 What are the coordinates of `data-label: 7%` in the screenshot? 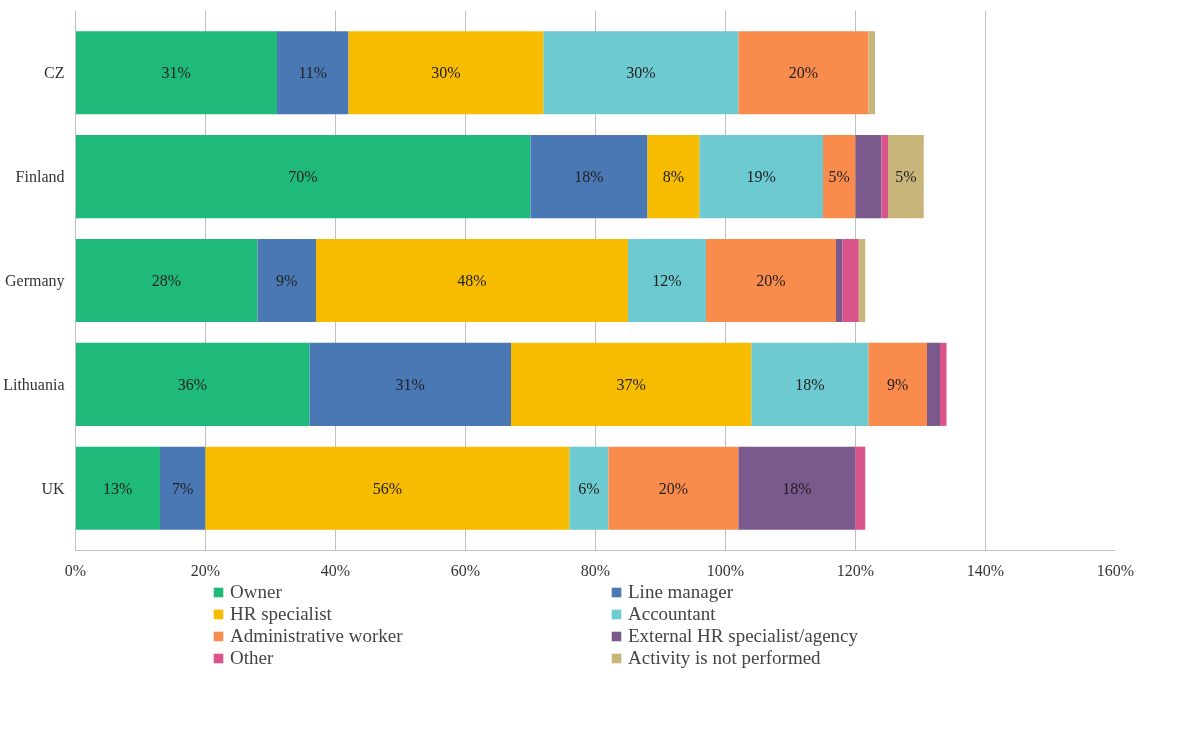 It's located at (183, 488).